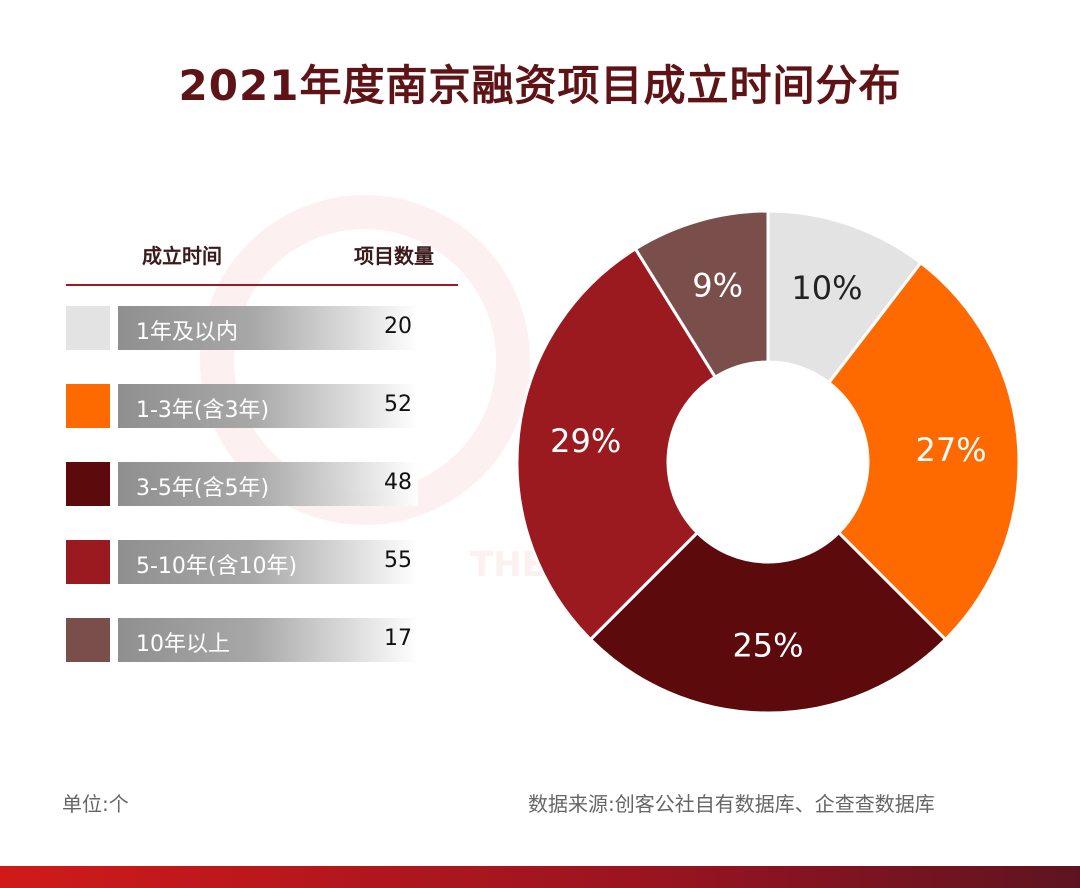  Describe the element at coordinates (203, 488) in the screenshot. I see `legend-label: 3-5年(含5年)` at that location.